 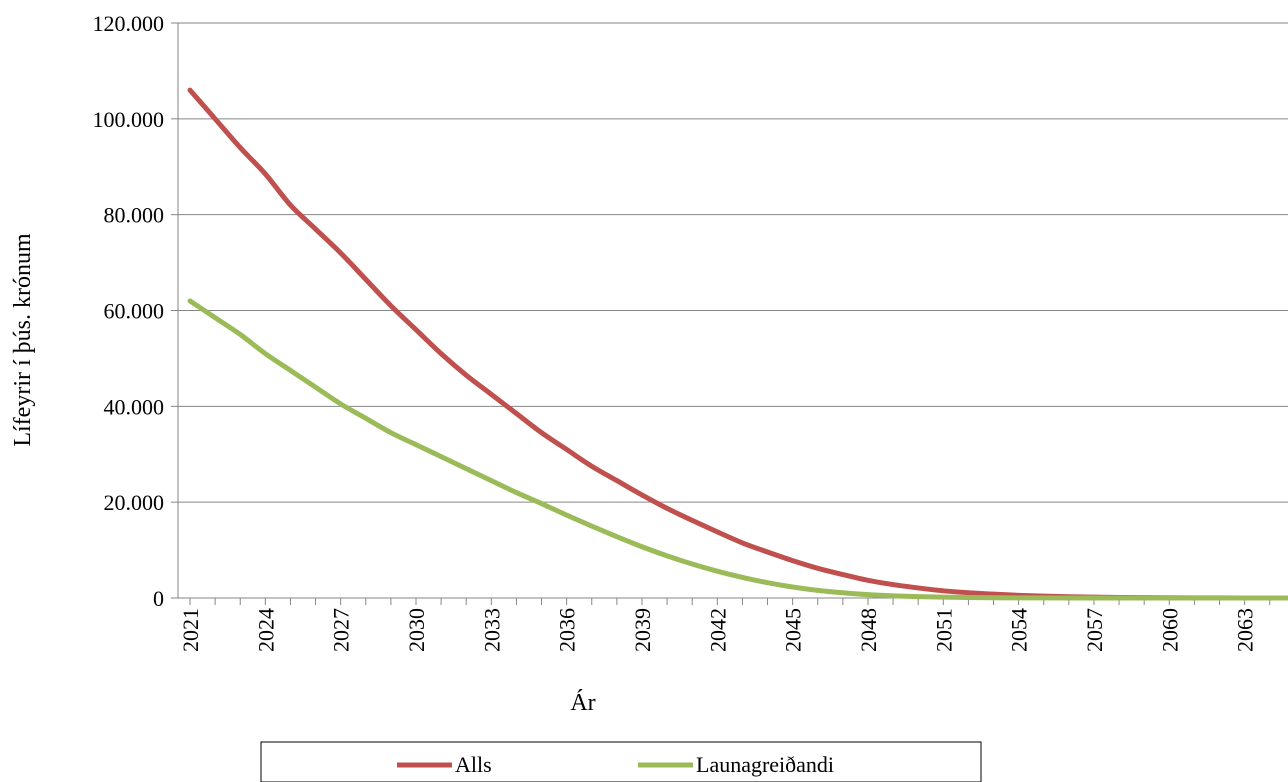 I want to click on x-tick-label: 2036, so click(x=567, y=630).